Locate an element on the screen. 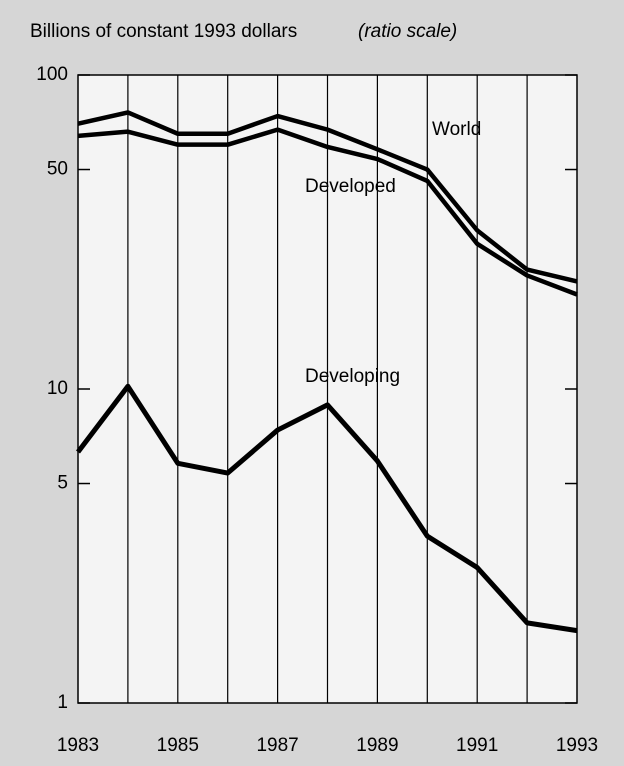  y-tick-label: 1 is located at coordinates (62, 702).